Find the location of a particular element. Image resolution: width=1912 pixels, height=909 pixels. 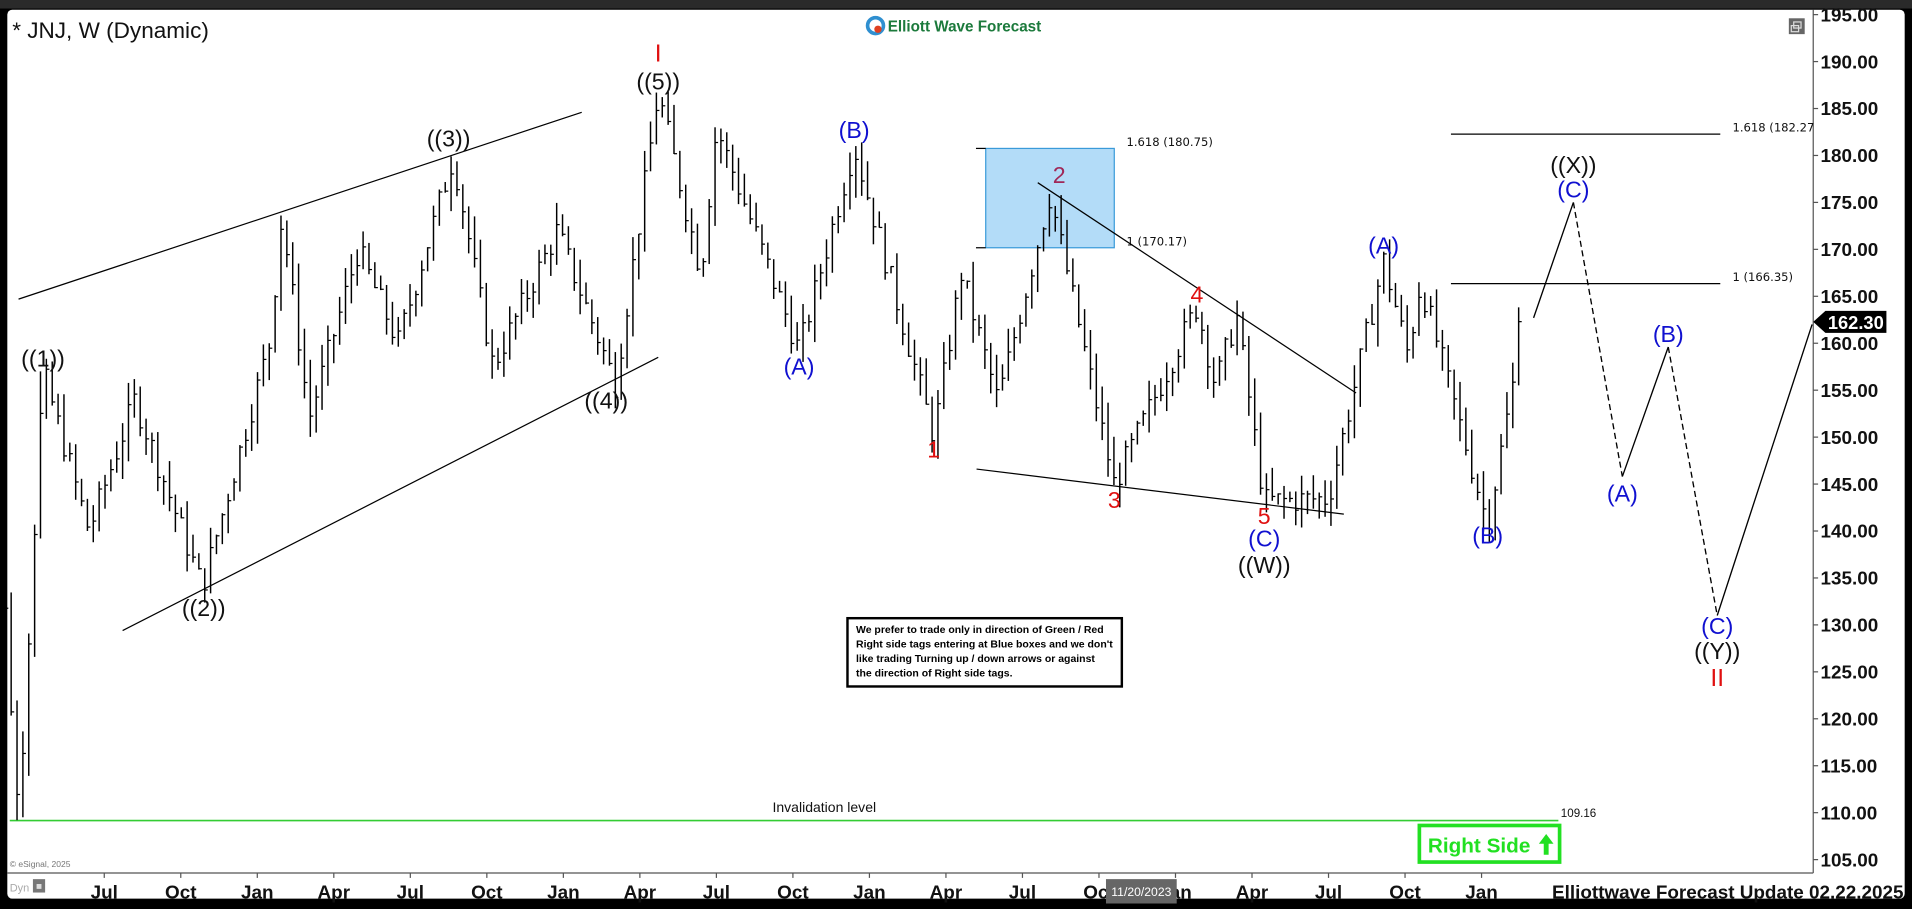

wave-label: ((W)) is located at coordinates (1264, 565).